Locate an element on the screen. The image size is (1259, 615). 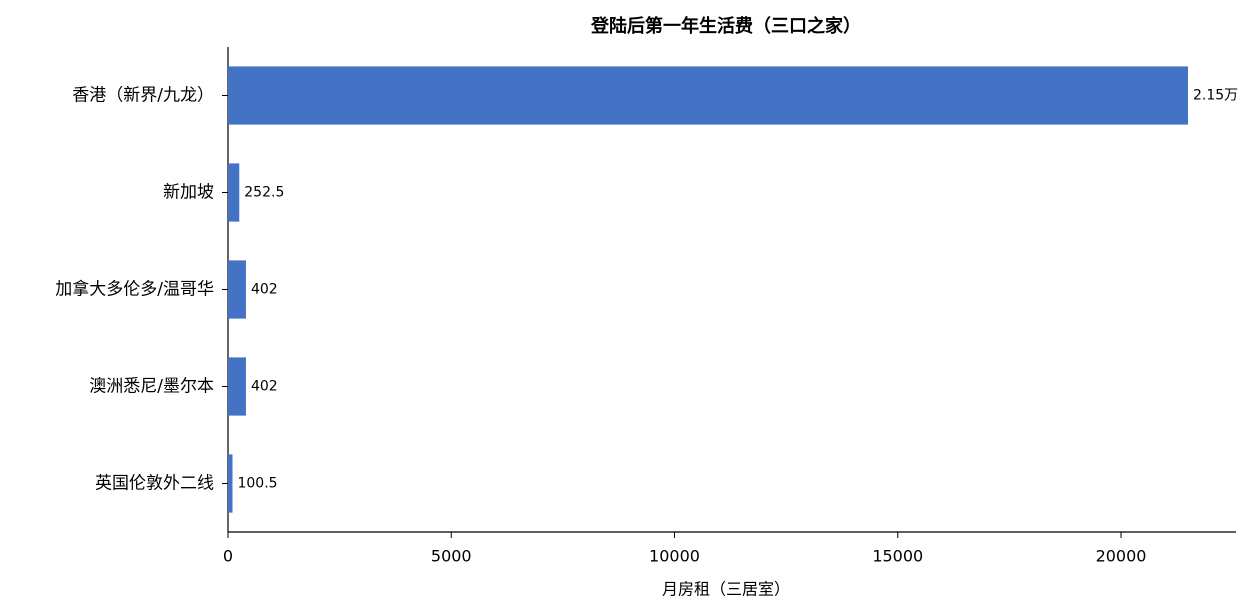
y-tick-label: 澳洲悉尼/墨尔本 is located at coordinates (151, 387).